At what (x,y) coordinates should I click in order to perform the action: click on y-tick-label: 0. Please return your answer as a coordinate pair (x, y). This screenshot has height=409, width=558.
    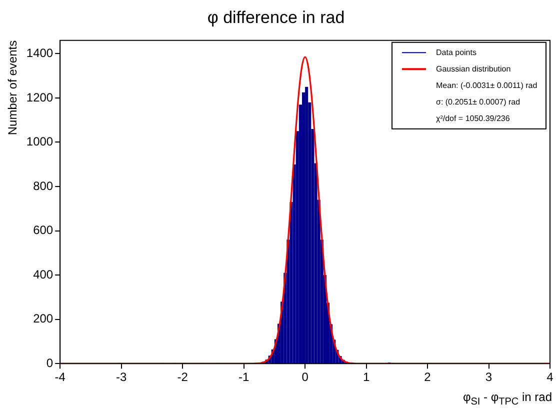
    Looking at the image, I should click on (50, 363).